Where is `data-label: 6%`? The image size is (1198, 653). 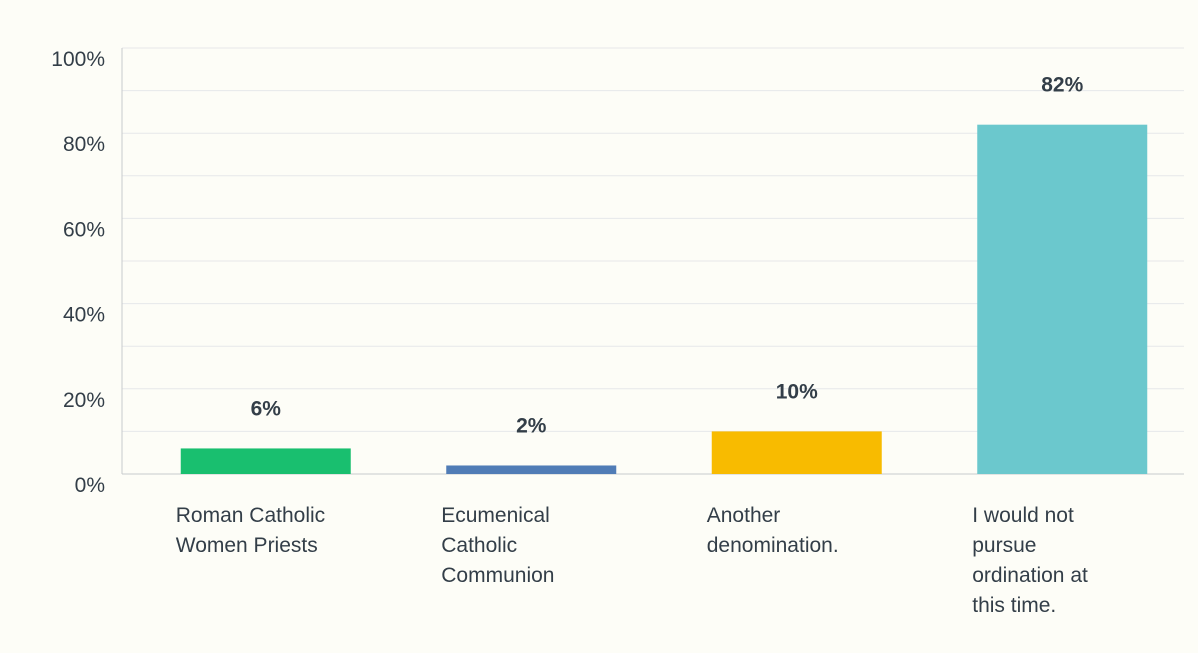
data-label: 6% is located at coordinates (266, 408).